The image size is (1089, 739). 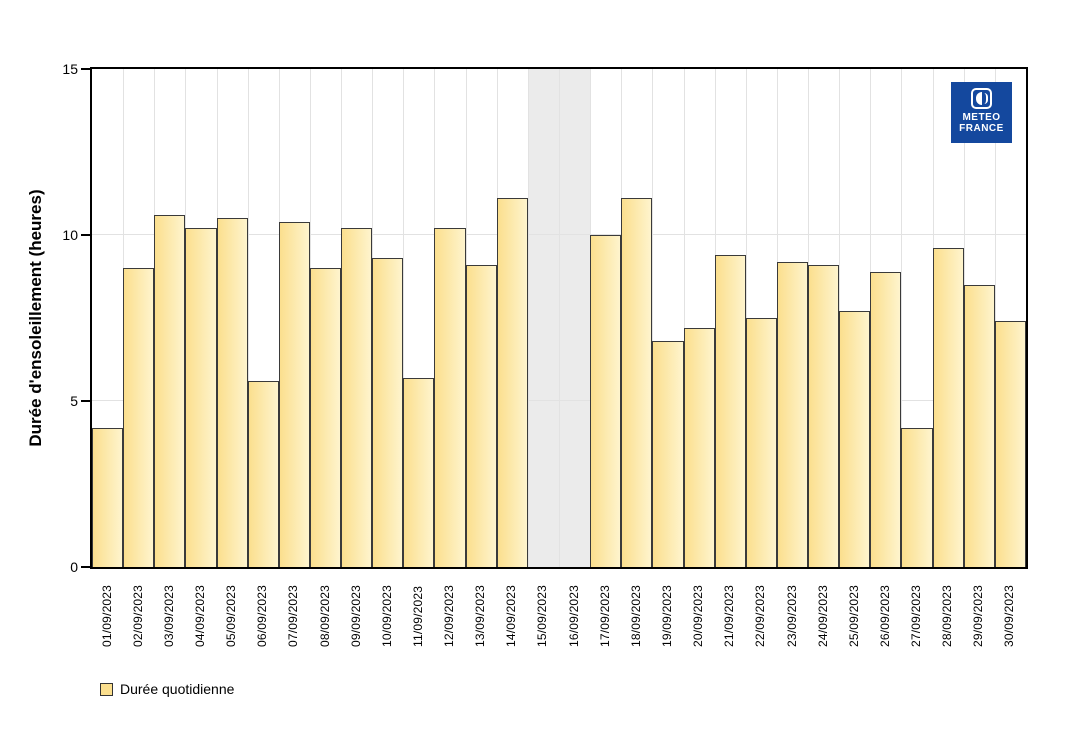 I want to click on x-tick-label-21/09/2023: 21/09/2023, so click(x=729, y=615).